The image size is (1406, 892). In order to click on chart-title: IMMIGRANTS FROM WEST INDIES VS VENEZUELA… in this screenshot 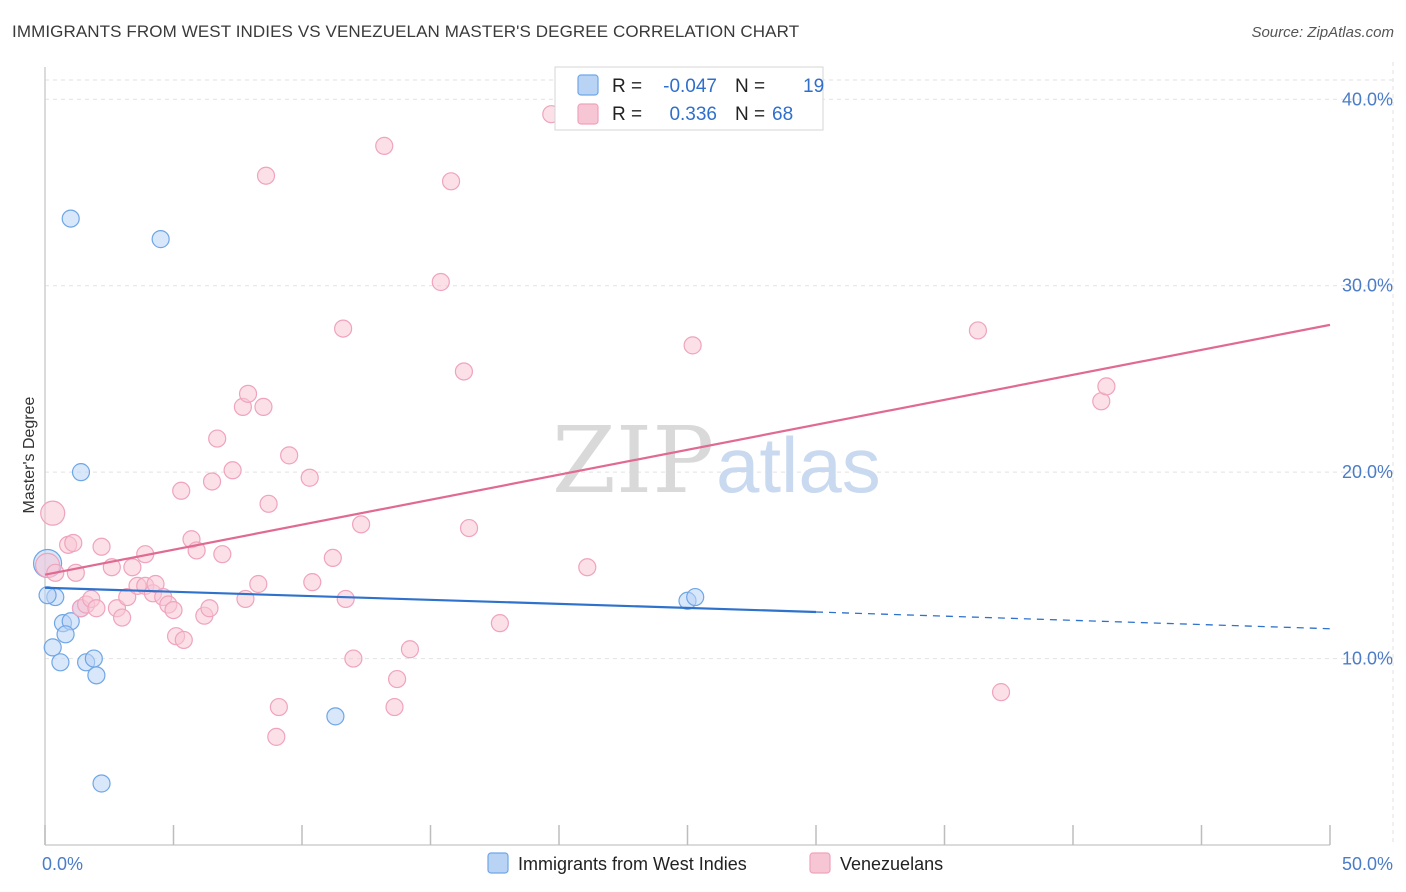, I will do `click(406, 31)`.